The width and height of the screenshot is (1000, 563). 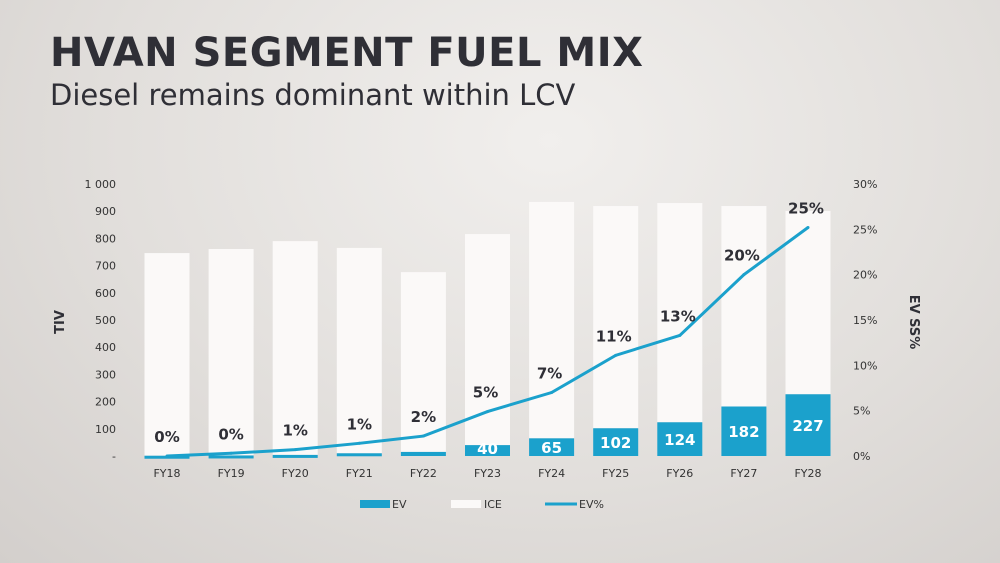 What do you see at coordinates (615, 473) in the screenshot?
I see `x-tick-label: FY25` at bounding box center [615, 473].